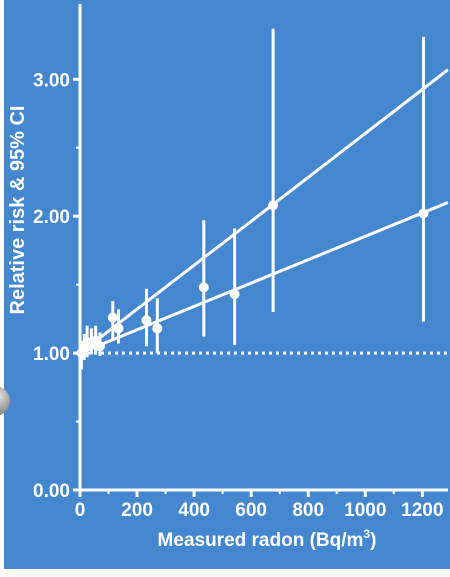  Describe the element at coordinates (137, 510) in the screenshot. I see `x-tick-label: 200` at that location.